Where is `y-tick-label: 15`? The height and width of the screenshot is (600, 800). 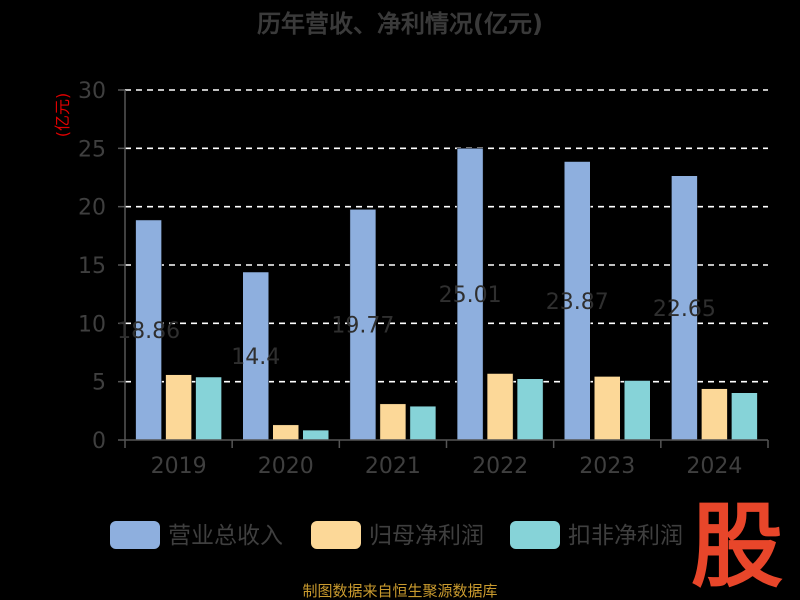 y-tick-label: 15 is located at coordinates (92, 266).